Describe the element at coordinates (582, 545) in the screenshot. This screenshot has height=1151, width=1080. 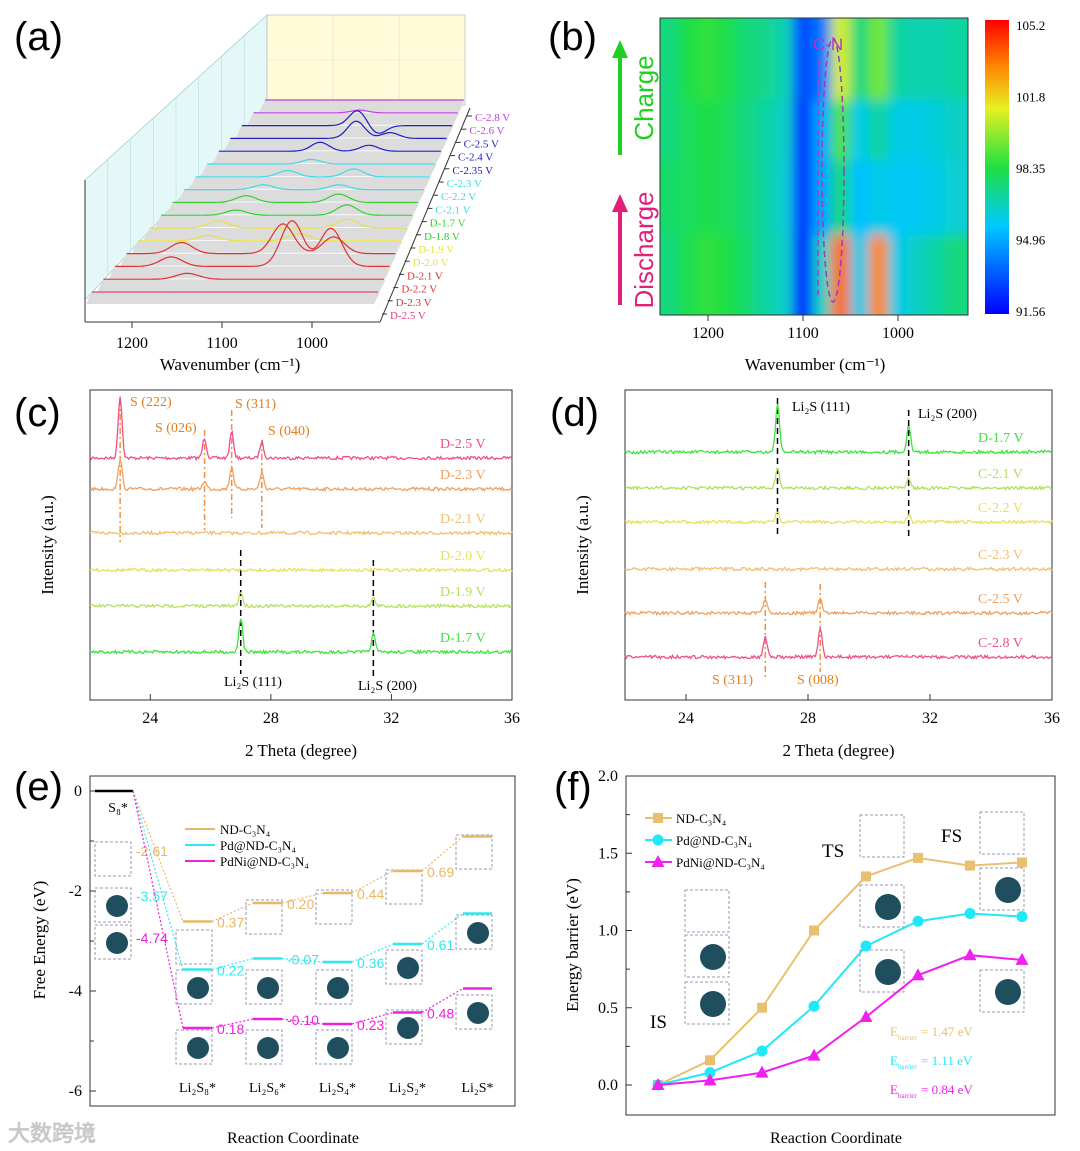
I see `y-axis-title: Intensity (a.u.)` at that location.